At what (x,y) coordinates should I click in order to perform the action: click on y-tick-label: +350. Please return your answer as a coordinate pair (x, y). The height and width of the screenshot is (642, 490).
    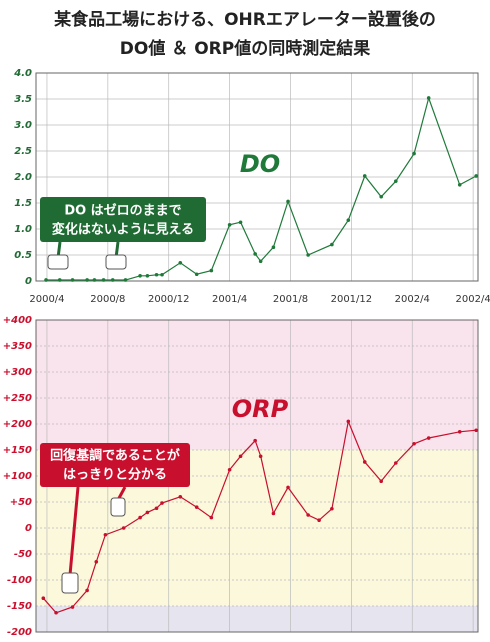
    Looking at the image, I should click on (17, 346).